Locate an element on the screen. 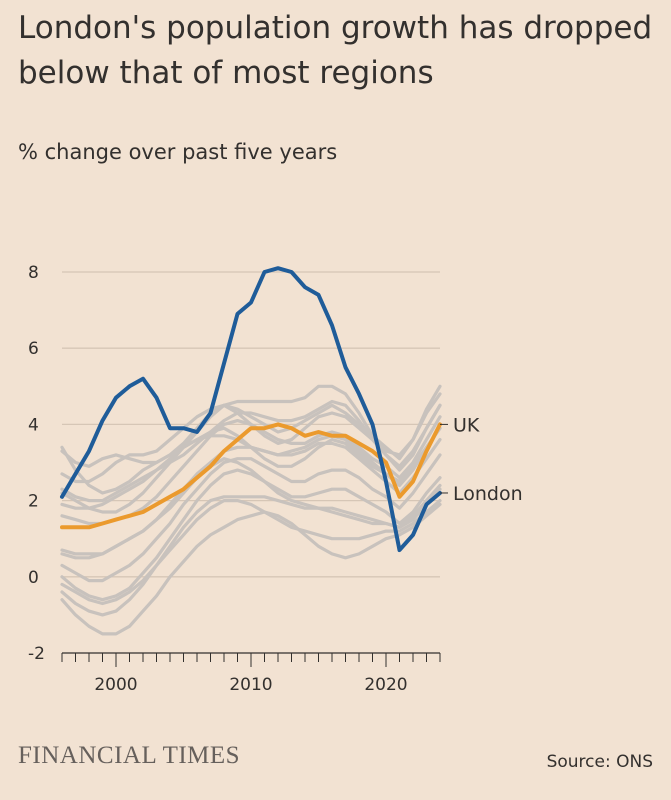  brand-logo: FINANCIAL TIMES is located at coordinates (129, 755).